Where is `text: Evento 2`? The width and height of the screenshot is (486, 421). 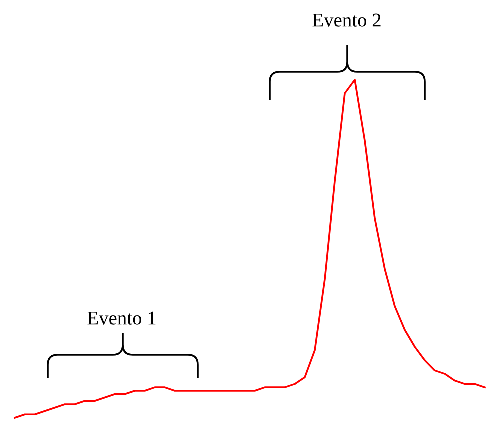 text: Evento 2 is located at coordinates (346, 20).